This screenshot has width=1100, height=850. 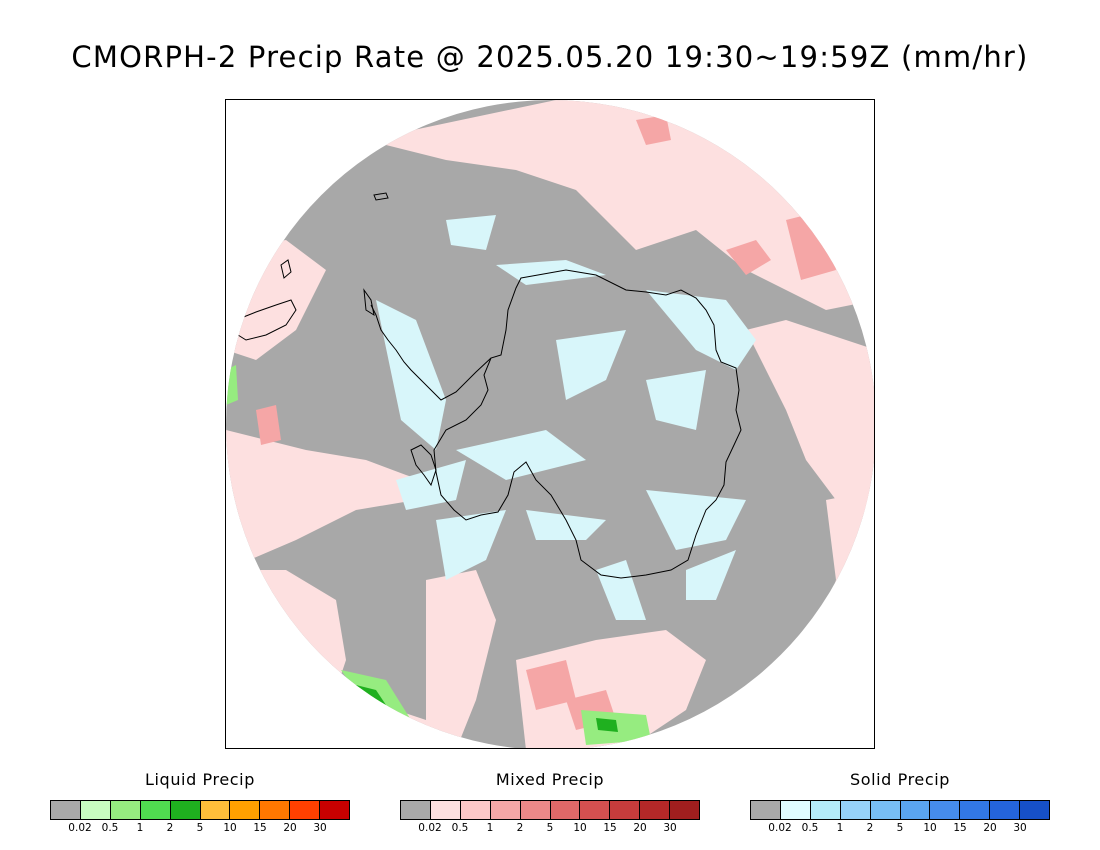 I want to click on legend-title: Solid Precip, so click(x=900, y=779).